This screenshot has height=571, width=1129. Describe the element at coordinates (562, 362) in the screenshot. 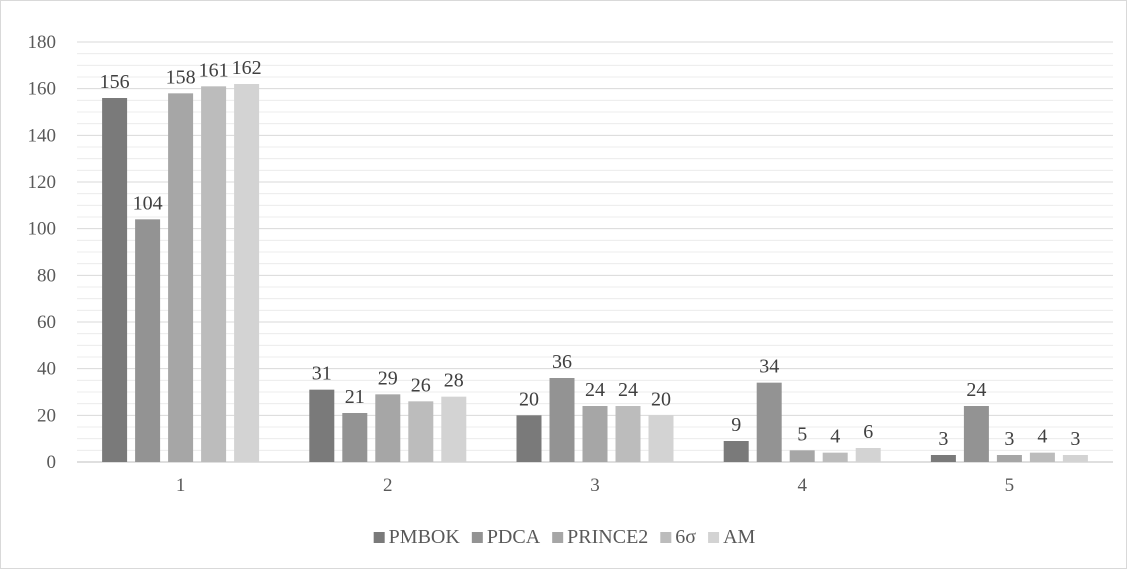

I see `data-label: 36` at that location.